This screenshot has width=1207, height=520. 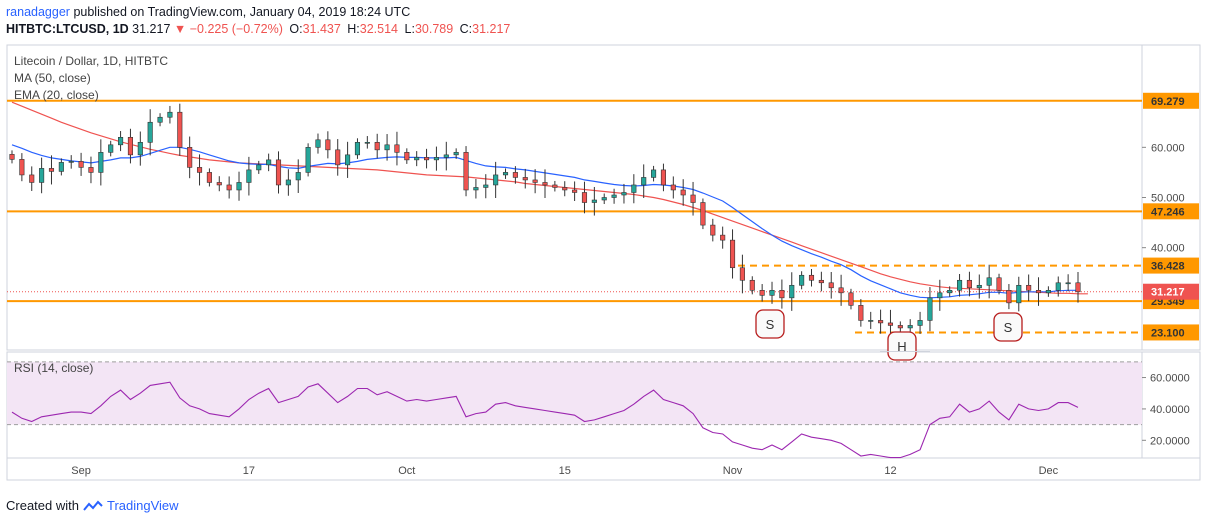 I want to click on rsi-tick-label: 60.0000, so click(x=1170, y=379).